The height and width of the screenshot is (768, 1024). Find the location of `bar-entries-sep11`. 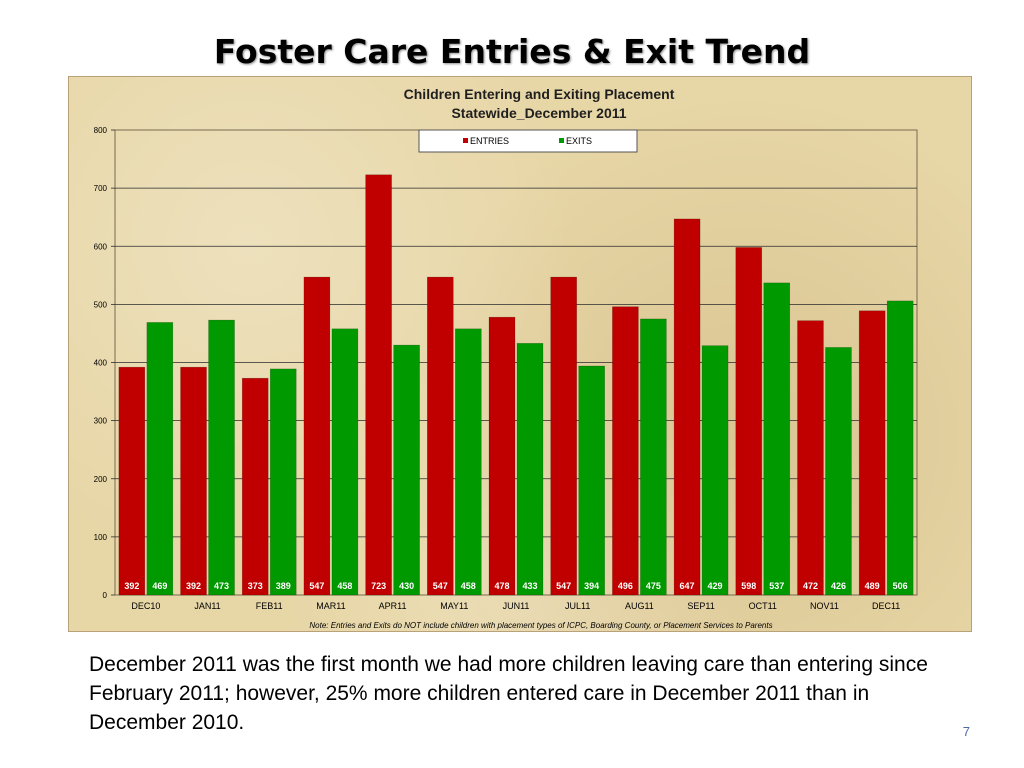

bar-entries-sep11 is located at coordinates (687, 407).